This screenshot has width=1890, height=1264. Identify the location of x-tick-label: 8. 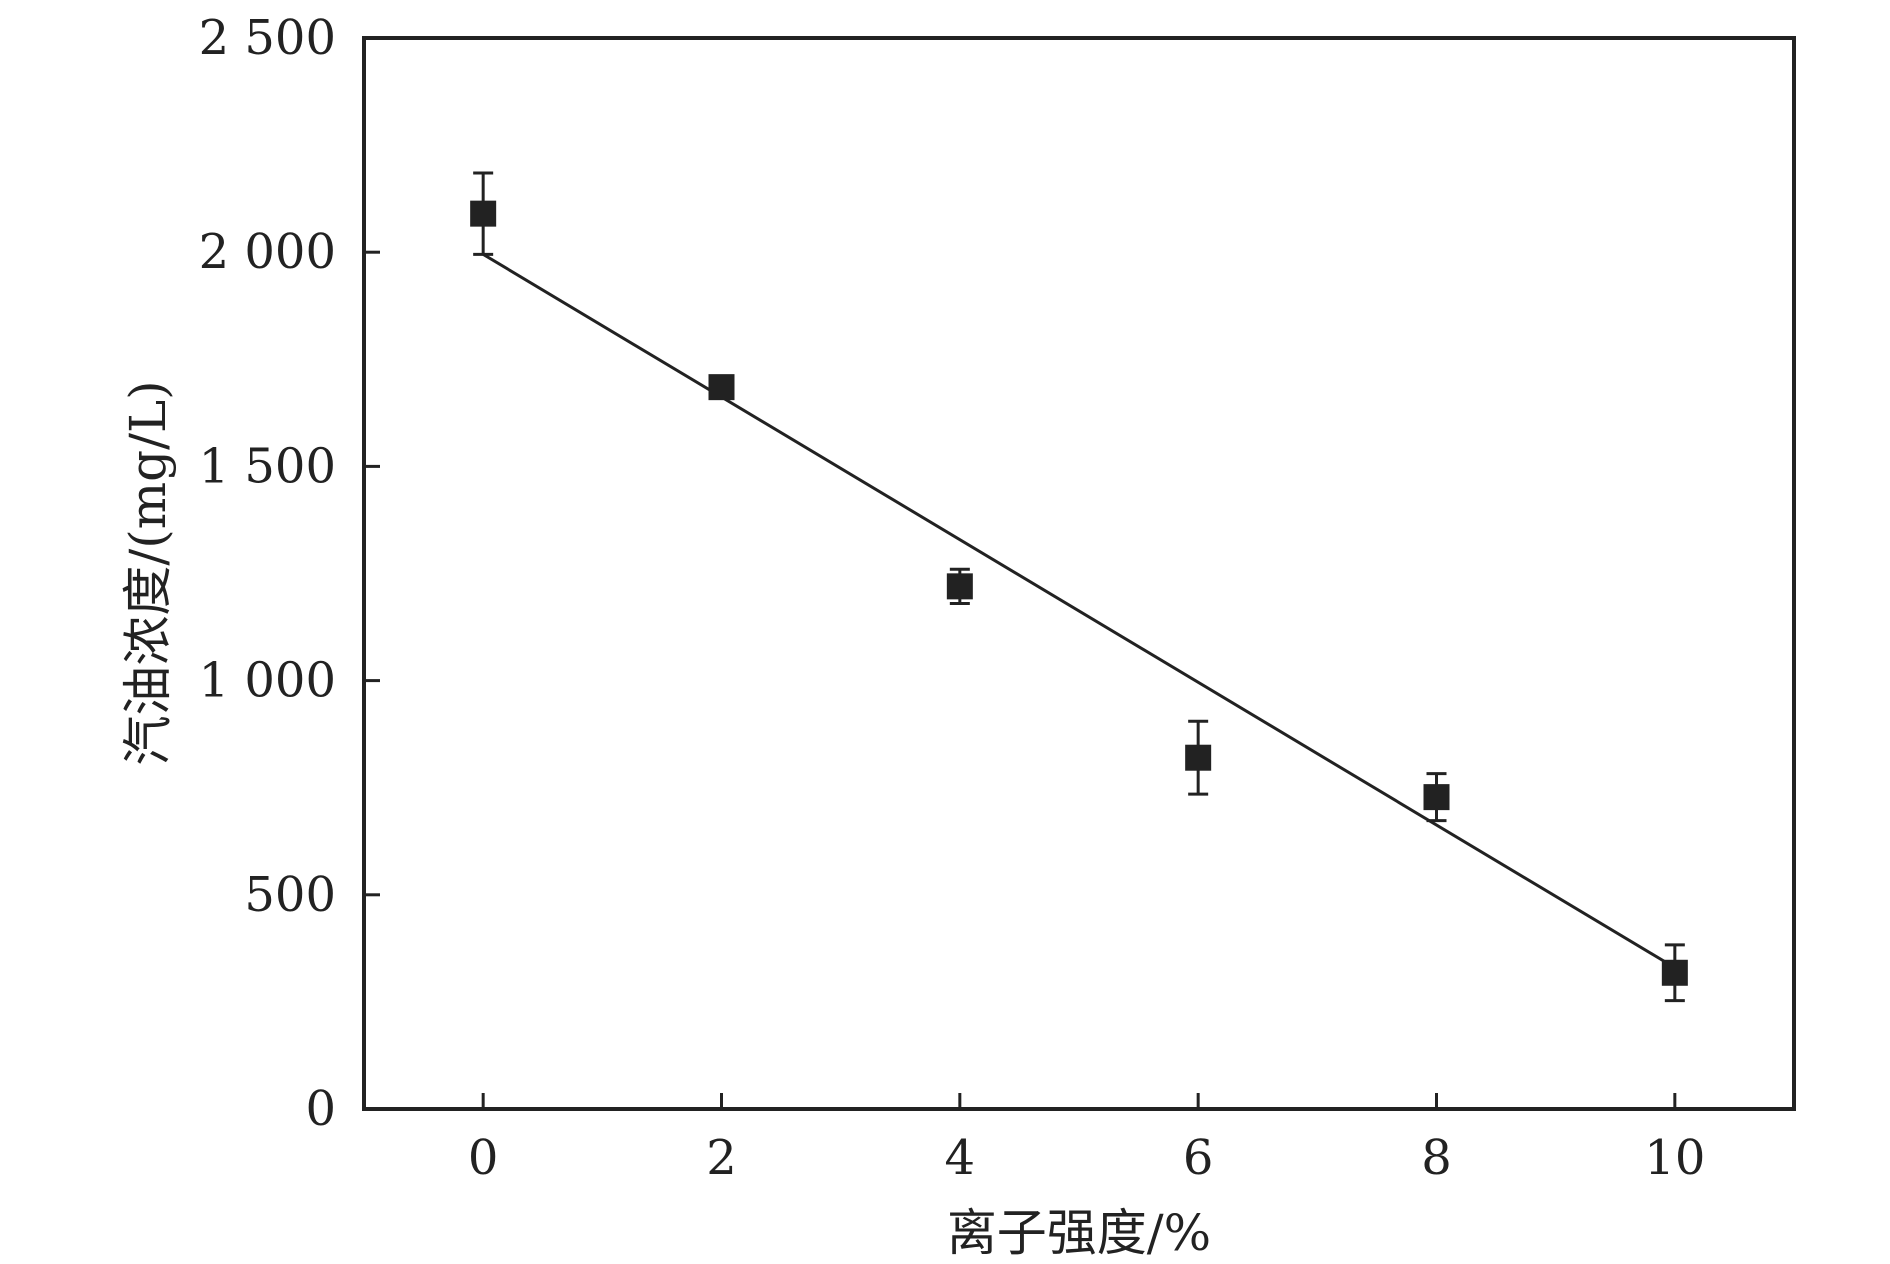
(1436, 1158).